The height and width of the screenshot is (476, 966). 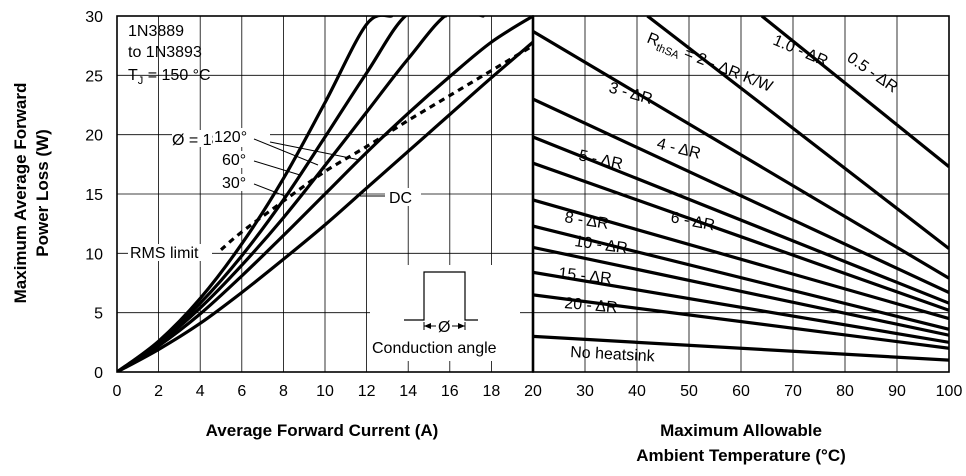 I want to click on pulse-waveform-icon, so click(x=441, y=296).